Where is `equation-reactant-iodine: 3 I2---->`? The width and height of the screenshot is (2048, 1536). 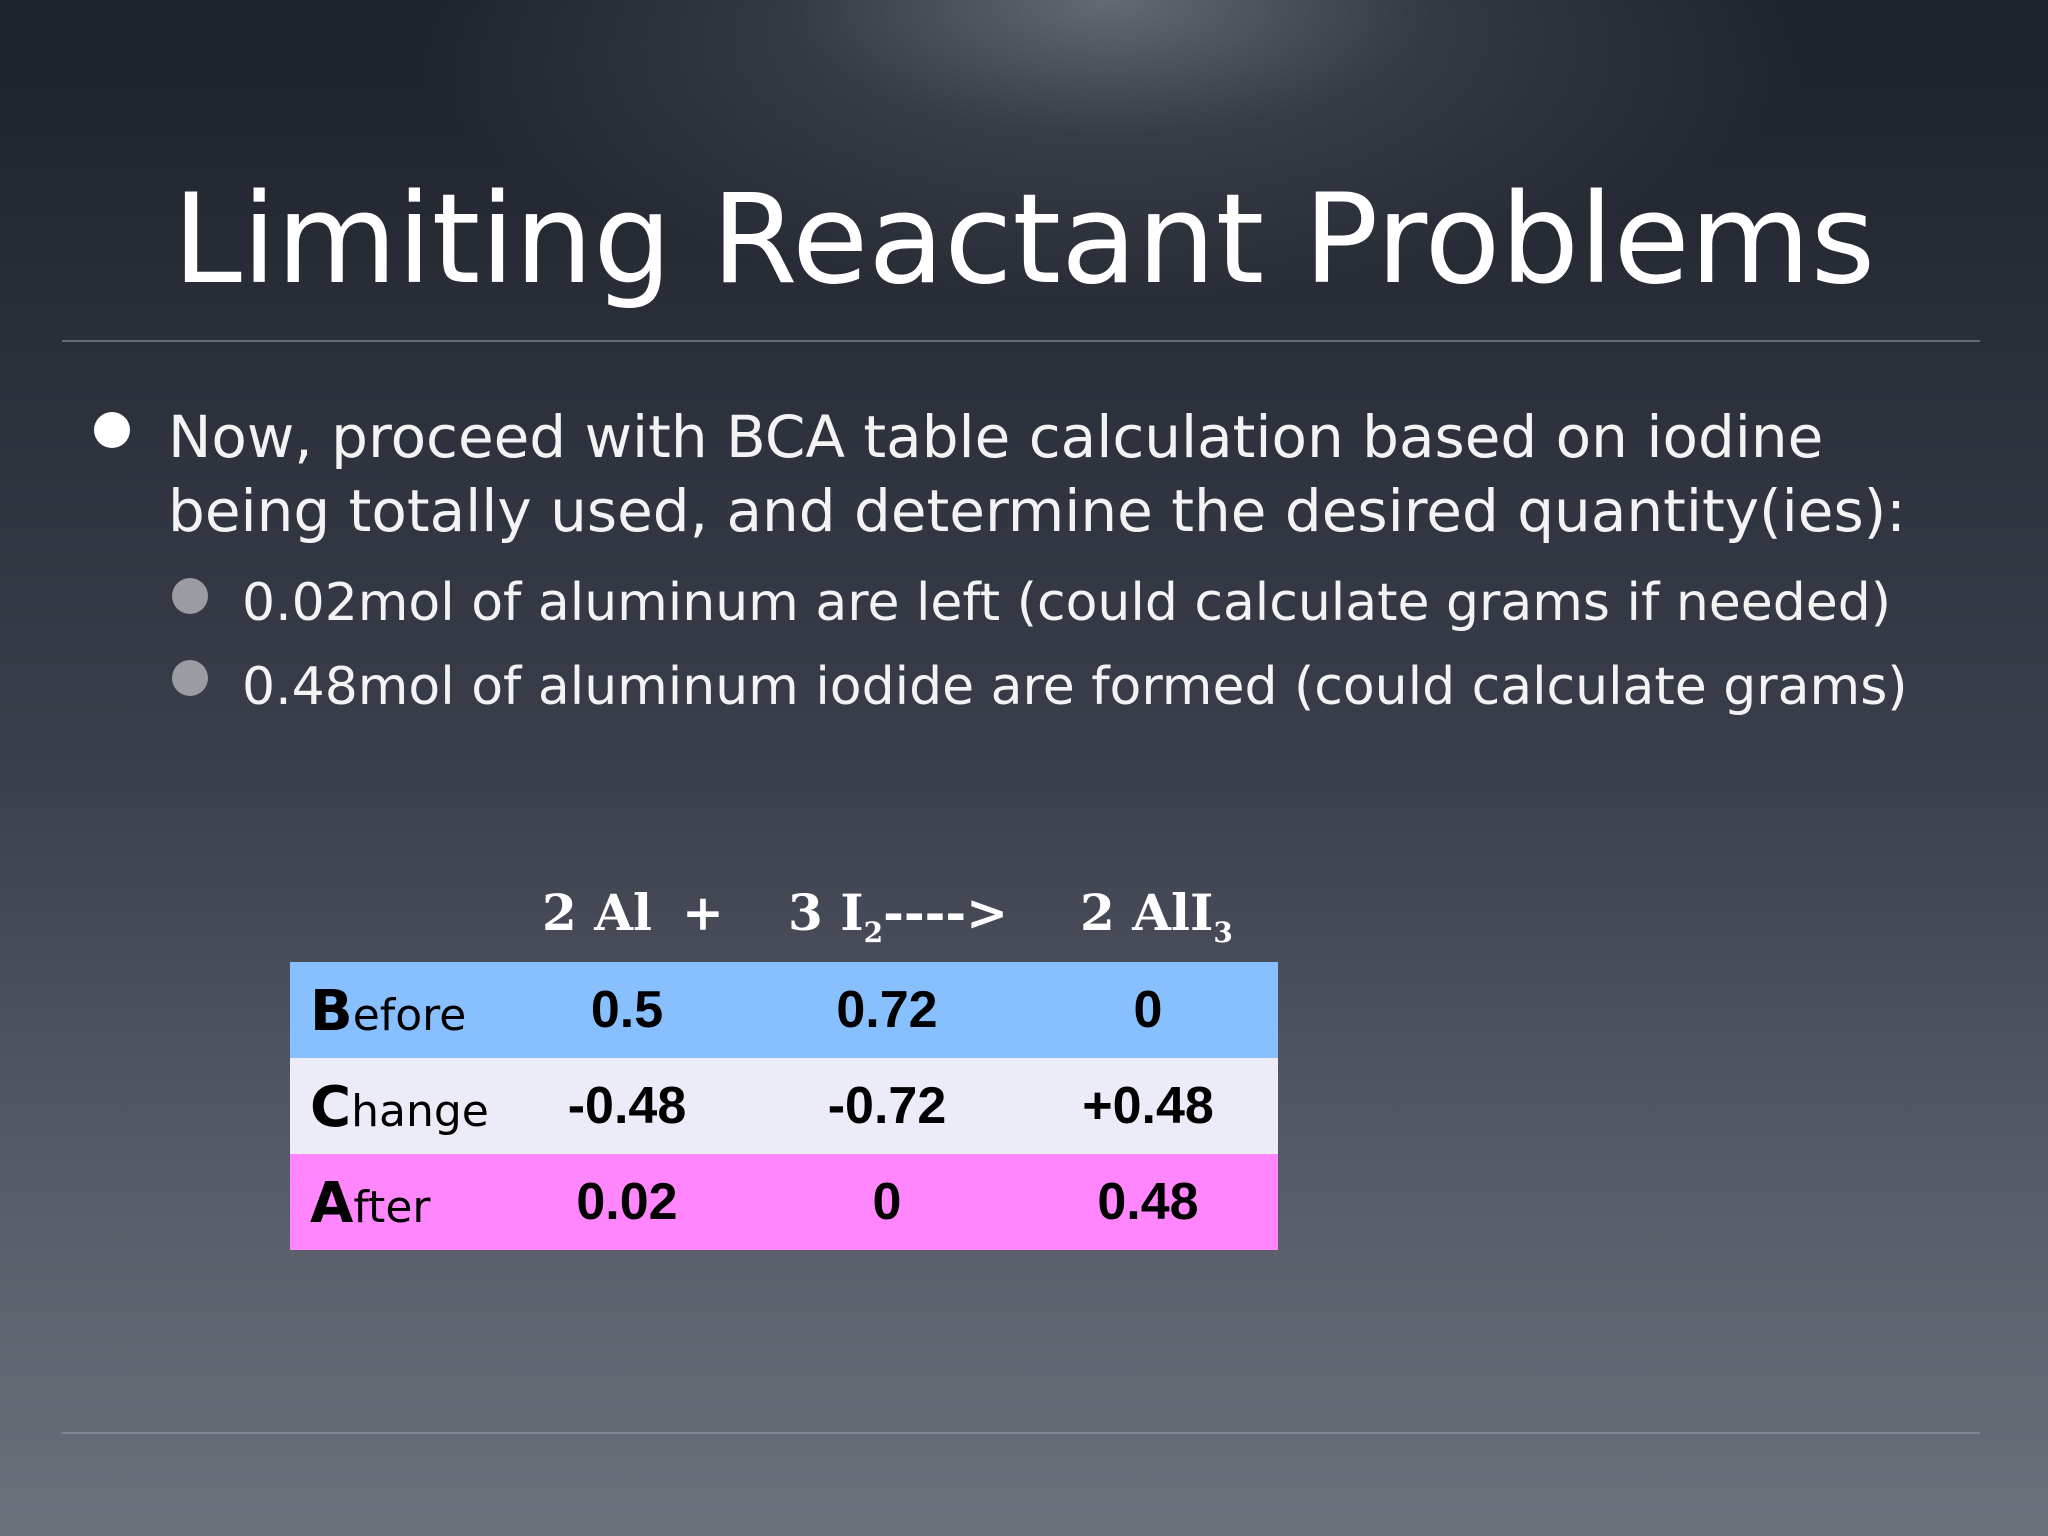
equation-reactant-iodine: 3 I2----> is located at coordinates (898, 913).